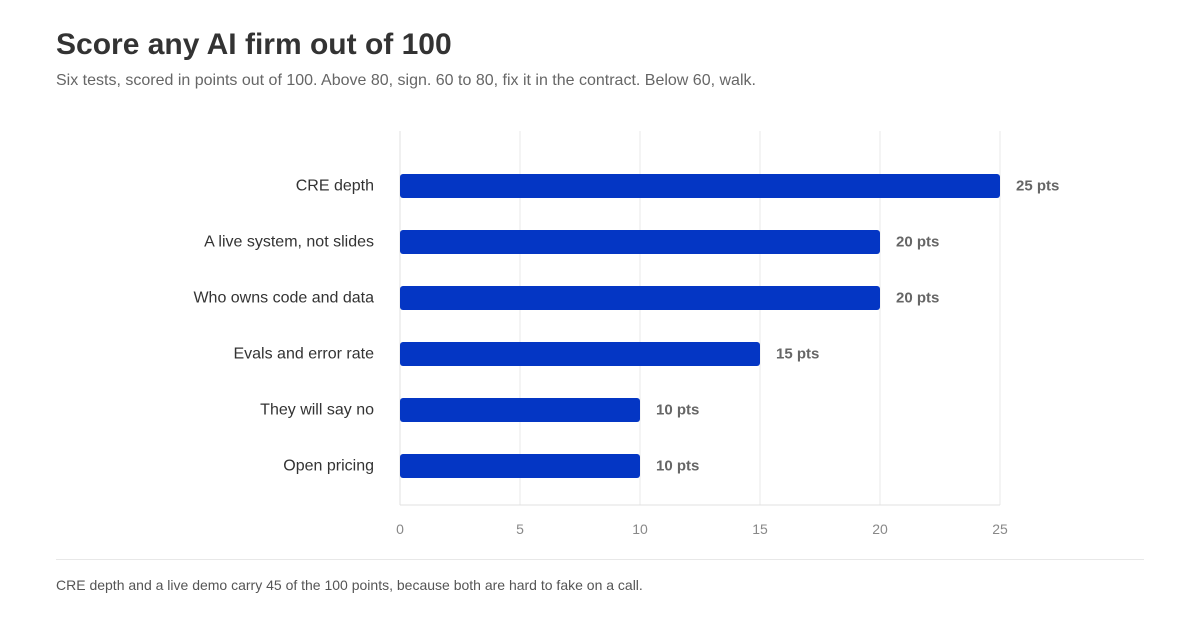  Describe the element at coordinates (303, 354) in the screenshot. I see `category-label: Evals and error rate` at that location.